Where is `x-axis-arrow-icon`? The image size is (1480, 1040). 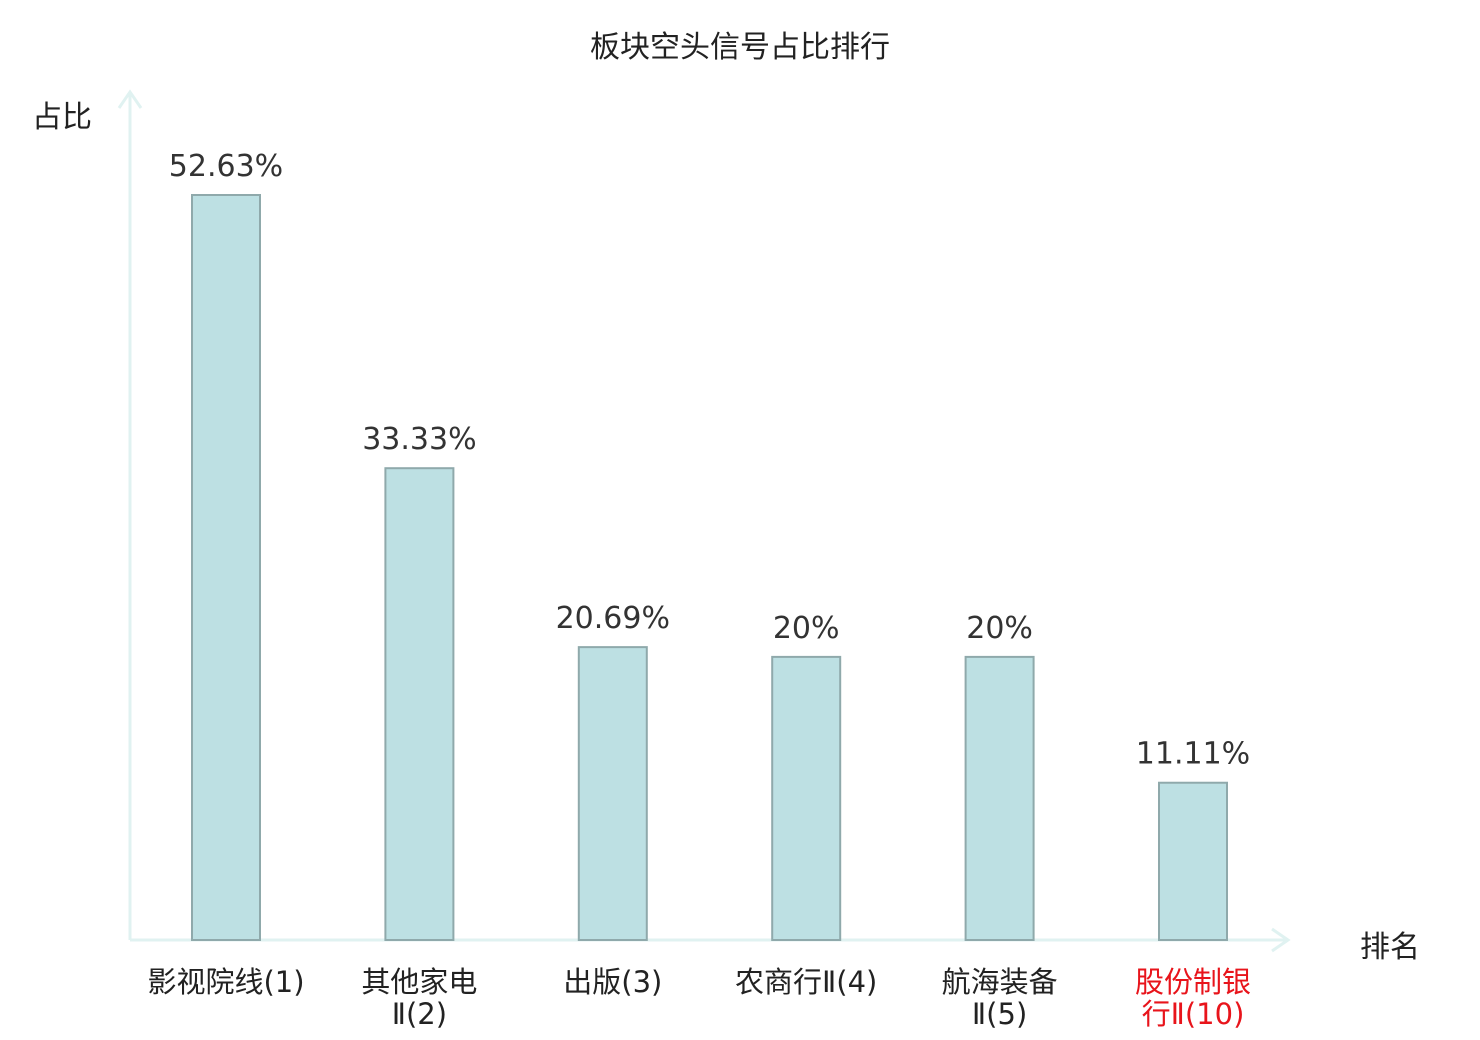
x-axis-arrow-icon is located at coordinates (1281, 940).